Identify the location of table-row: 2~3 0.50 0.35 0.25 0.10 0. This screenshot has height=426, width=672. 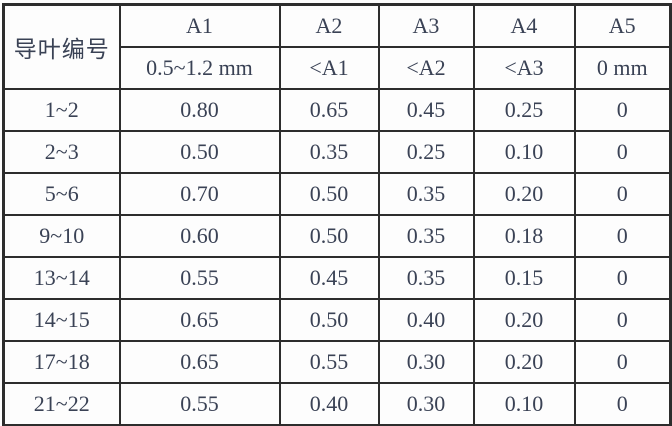
(337, 152).